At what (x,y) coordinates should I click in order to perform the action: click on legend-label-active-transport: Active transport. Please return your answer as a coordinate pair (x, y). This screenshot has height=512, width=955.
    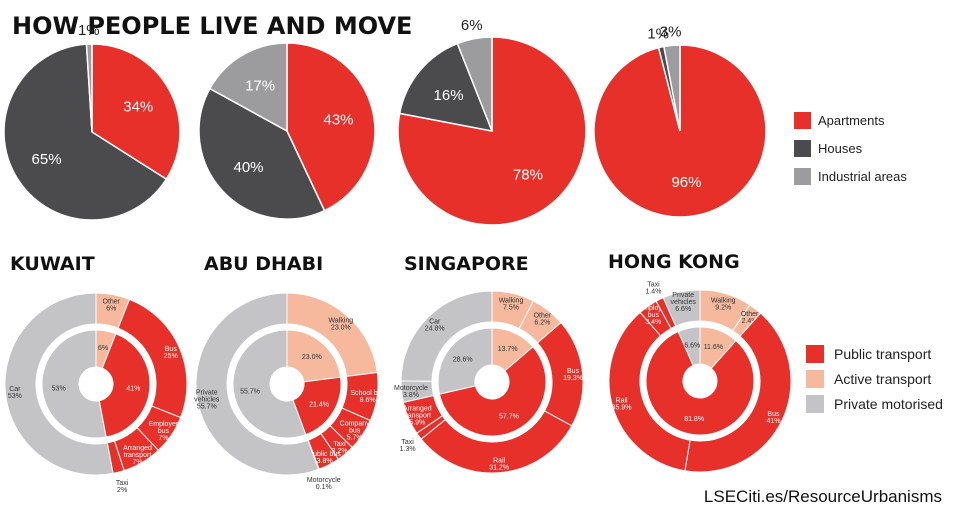
    Looking at the image, I should click on (882, 379).